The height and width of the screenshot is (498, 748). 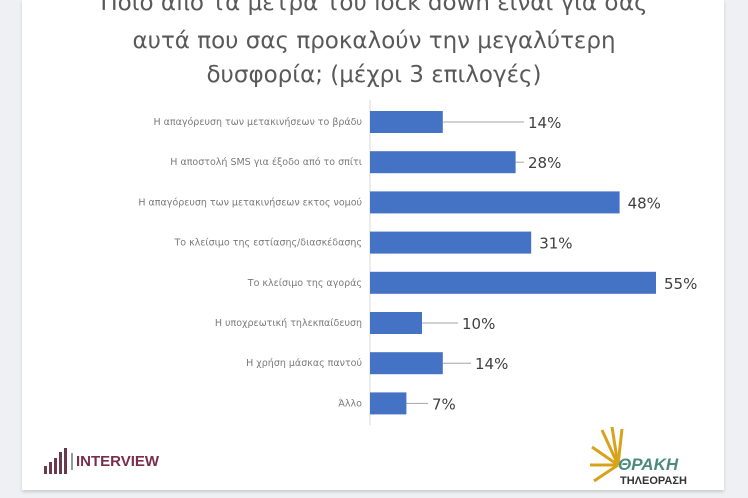 I want to click on category-label: Η απαγόρευση των μετακινήσεων το βράδυ, so click(x=257, y=122).